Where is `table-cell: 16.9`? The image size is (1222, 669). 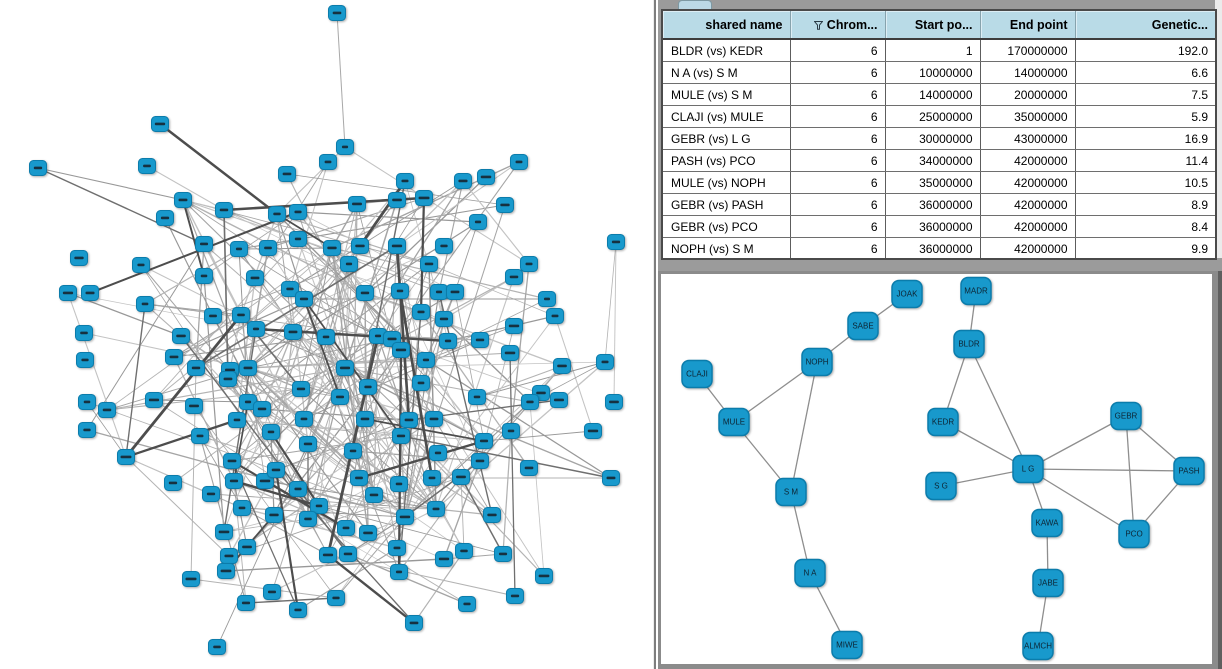 table-cell: 16.9 is located at coordinates (1144, 138).